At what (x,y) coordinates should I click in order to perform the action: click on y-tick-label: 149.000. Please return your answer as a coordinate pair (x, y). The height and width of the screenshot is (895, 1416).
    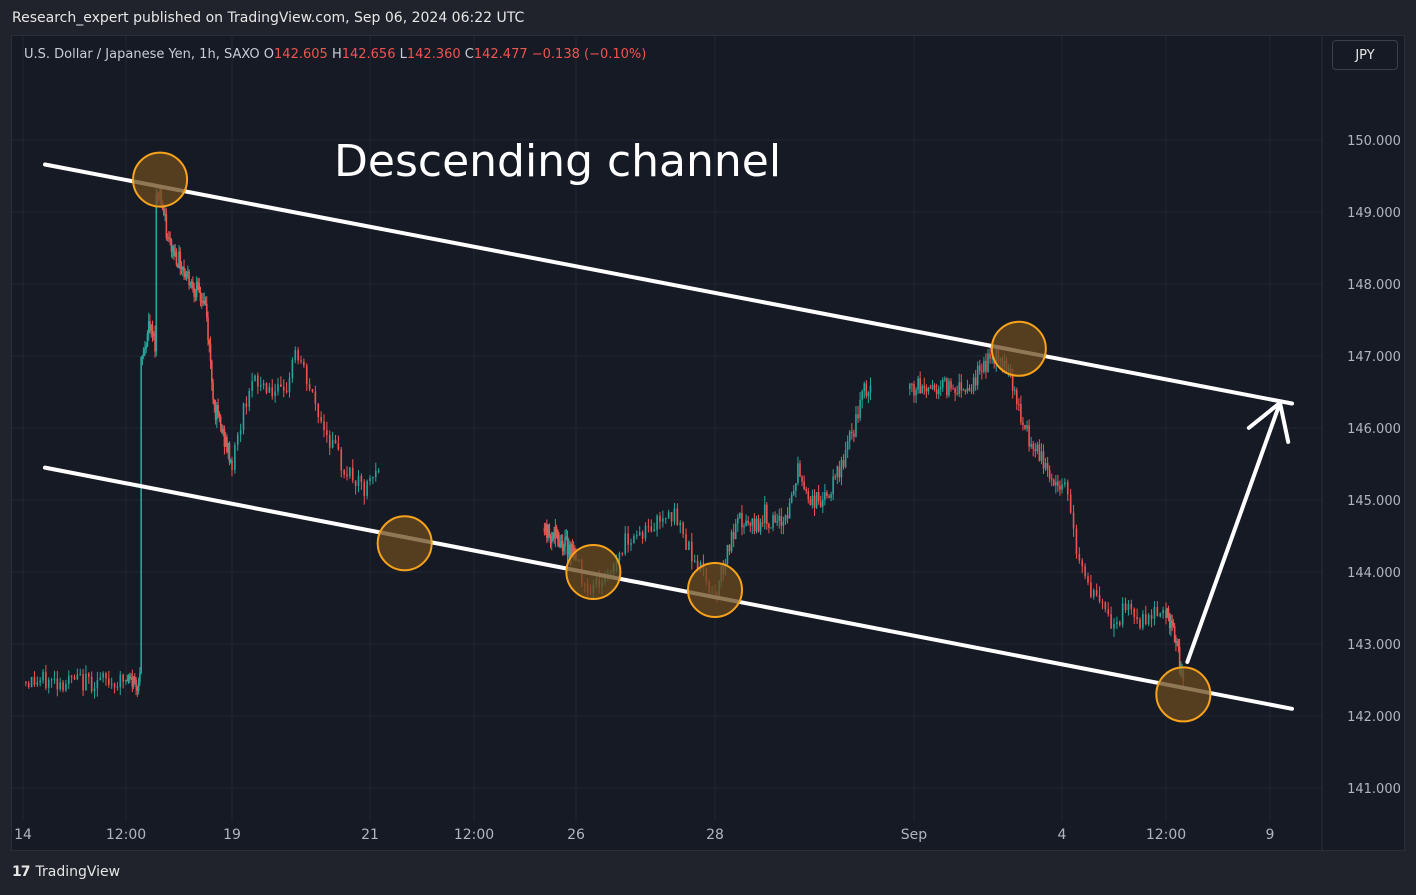
    Looking at the image, I should click on (1374, 213).